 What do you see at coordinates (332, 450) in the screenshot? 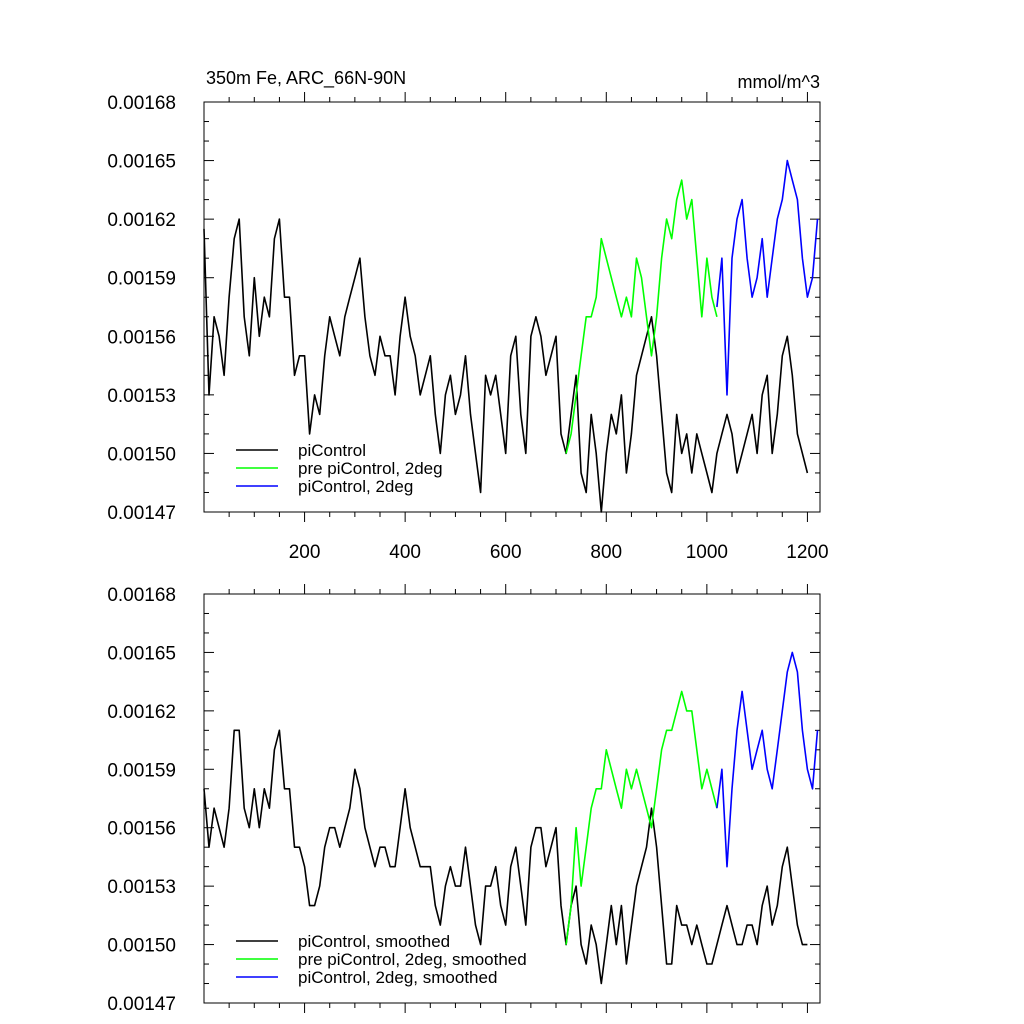
I see `legend-label: piControl` at bounding box center [332, 450].